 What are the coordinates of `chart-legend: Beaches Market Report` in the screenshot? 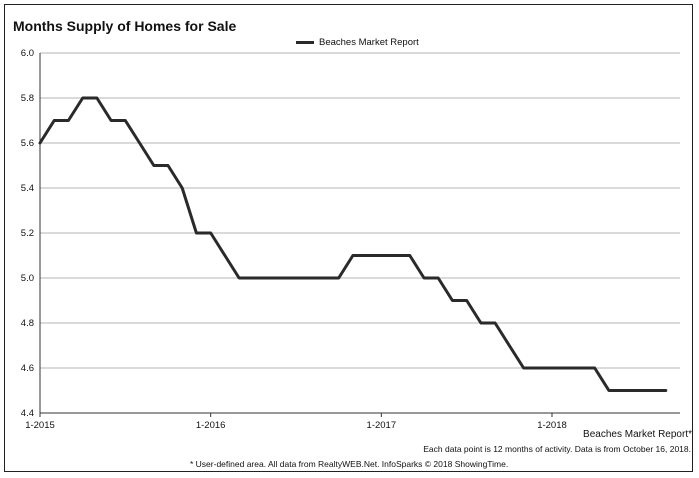 It's located at (357, 42).